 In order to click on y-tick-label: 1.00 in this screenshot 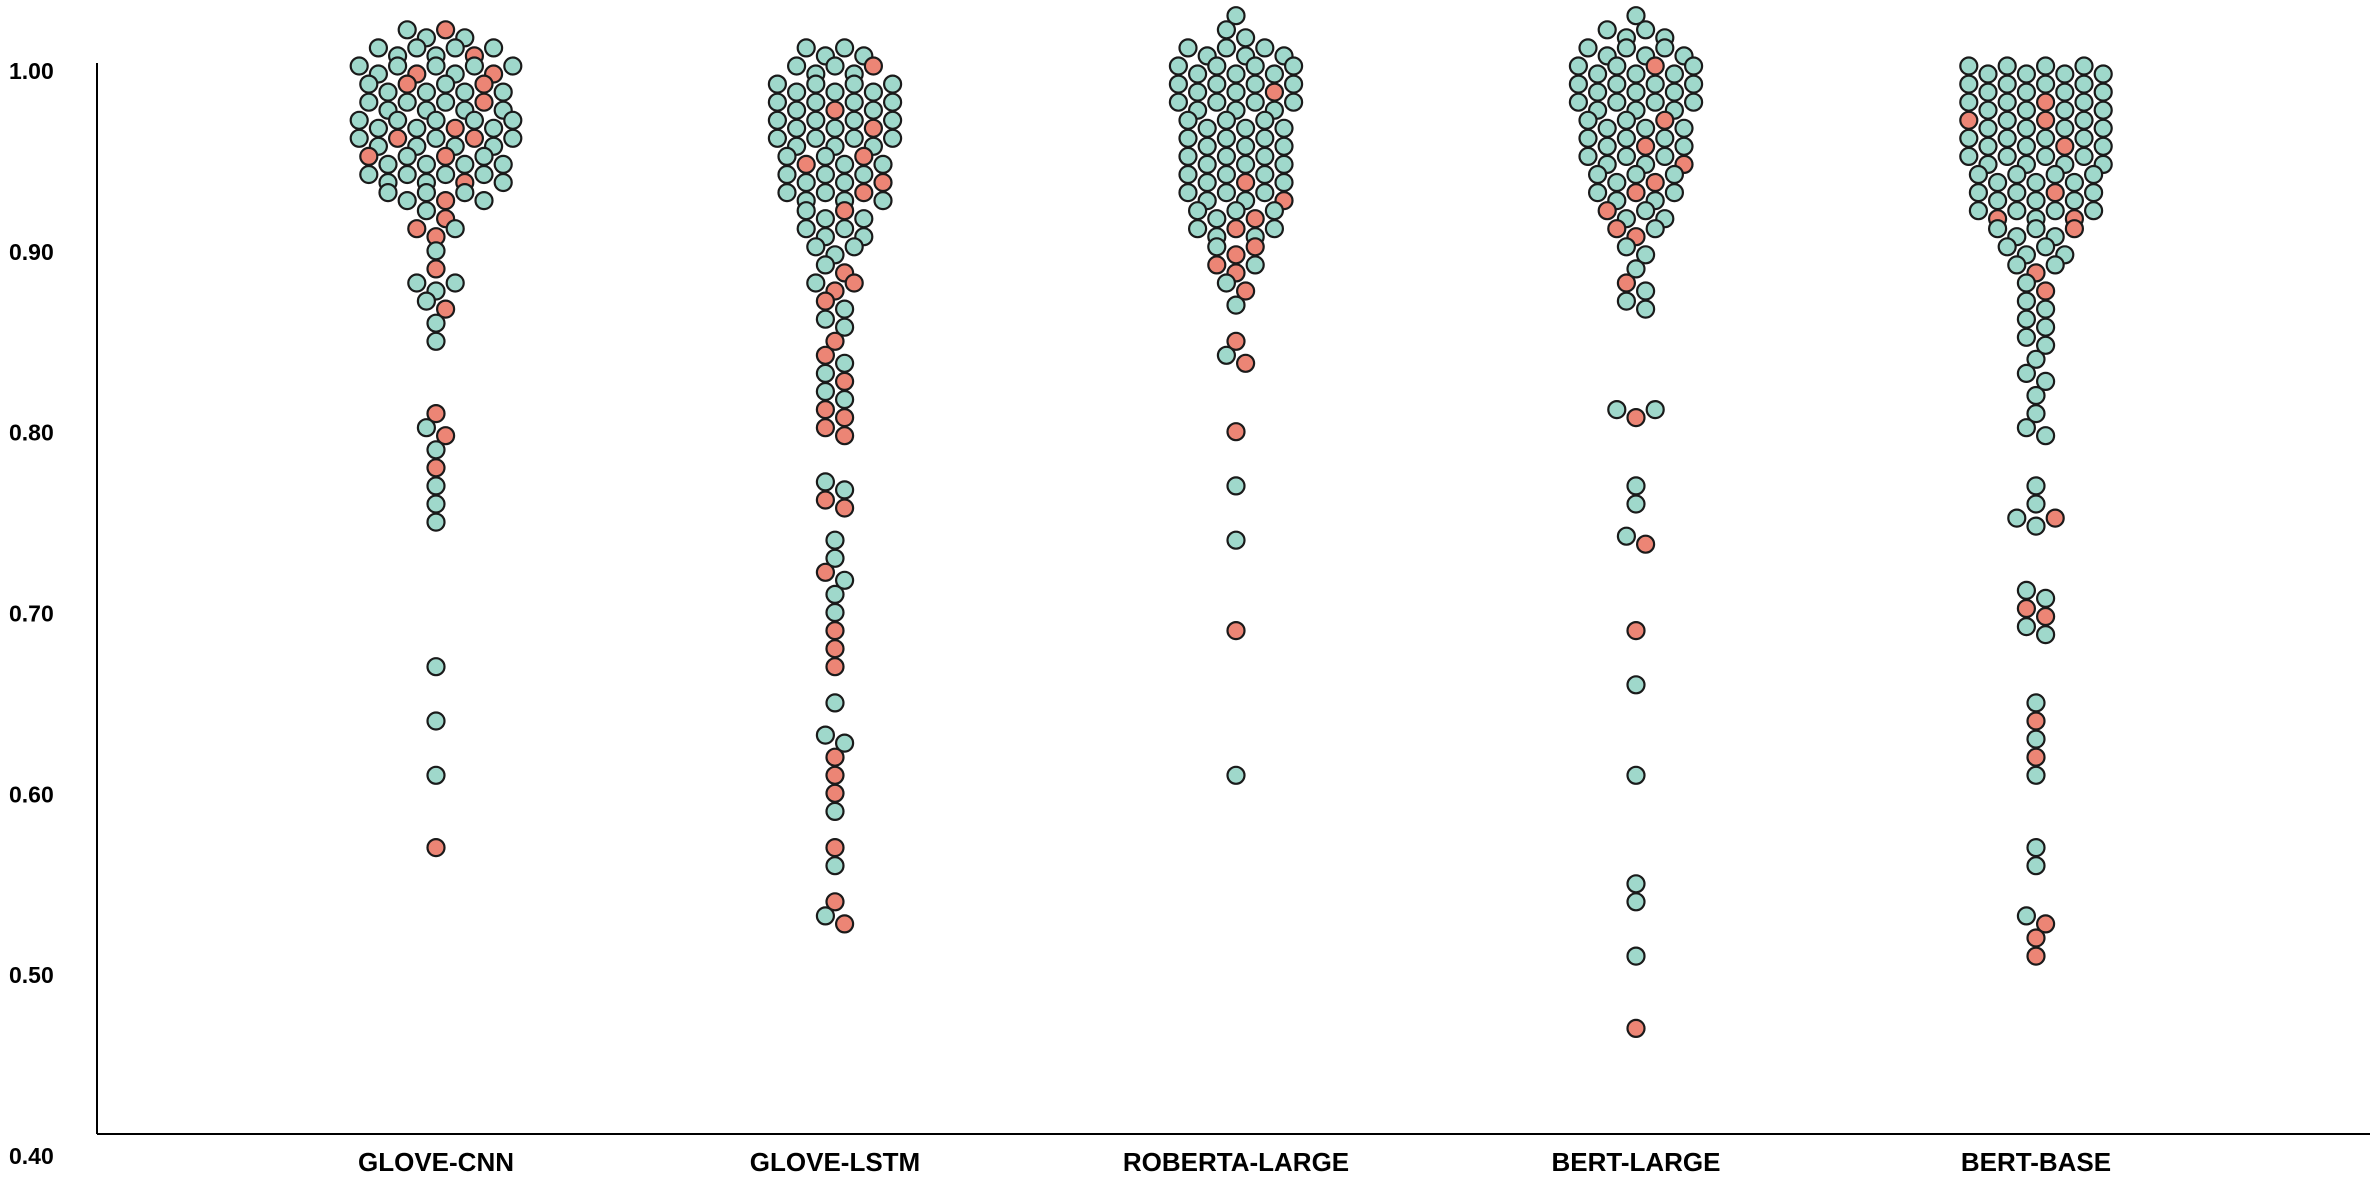, I will do `click(31, 71)`.